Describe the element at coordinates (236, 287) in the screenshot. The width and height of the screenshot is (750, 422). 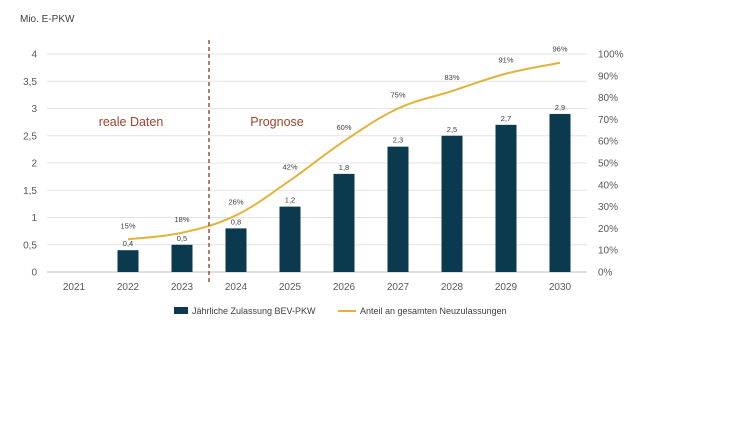
I see `x-tick-label: 2024` at that location.